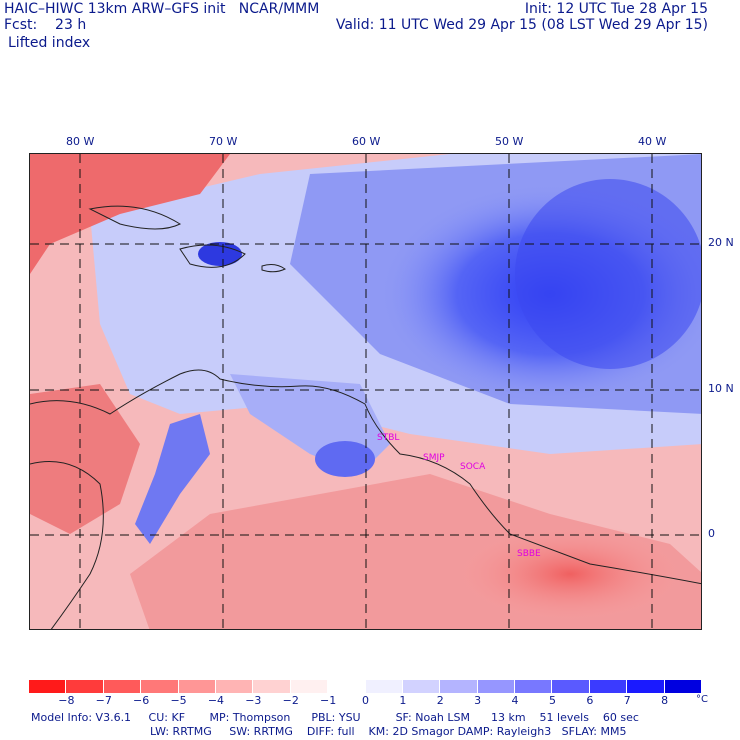 The image size is (740, 740). Describe the element at coordinates (103, 700) in the screenshot. I see `colorbar-tick-label: −7` at that location.